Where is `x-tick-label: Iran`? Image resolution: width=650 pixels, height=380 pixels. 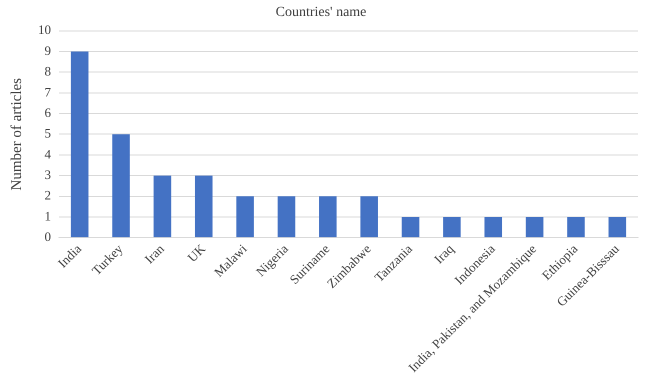 x-tick-label: Iran is located at coordinates (155, 253).